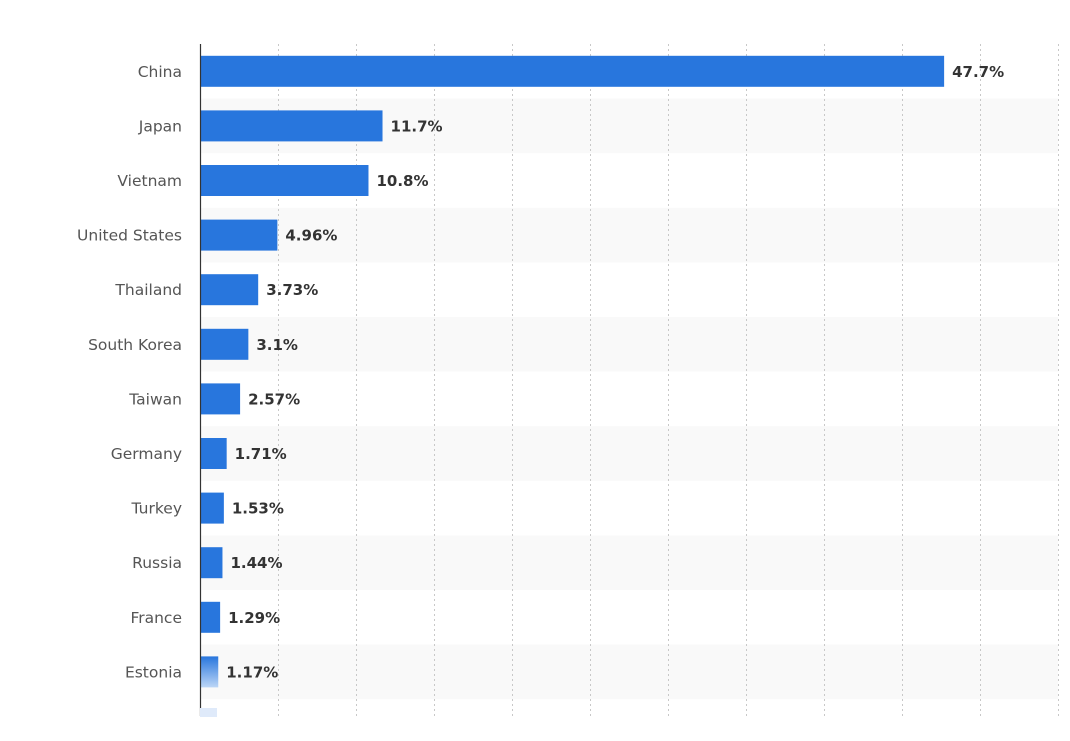  What do you see at coordinates (156, 618) in the screenshot?
I see `category-label: France` at bounding box center [156, 618].